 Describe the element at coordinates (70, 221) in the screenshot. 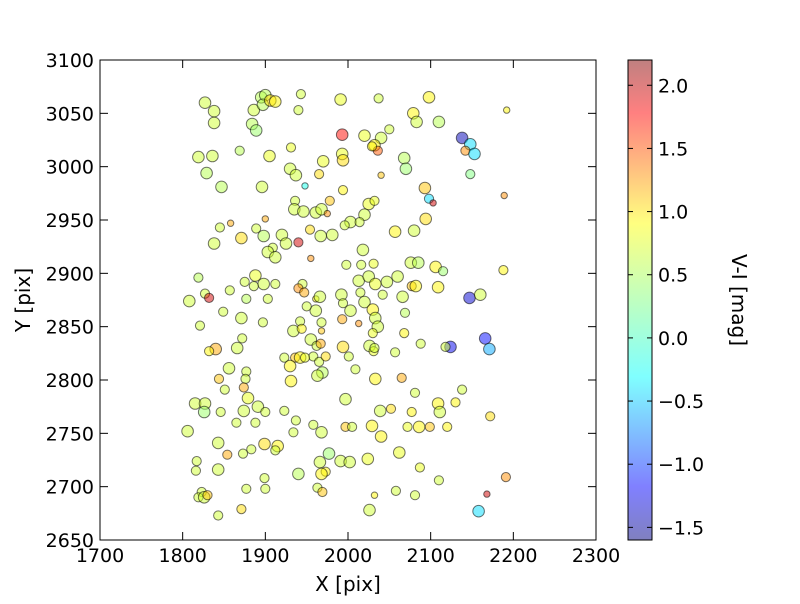

I see `y-tick-label: 2950` at that location.